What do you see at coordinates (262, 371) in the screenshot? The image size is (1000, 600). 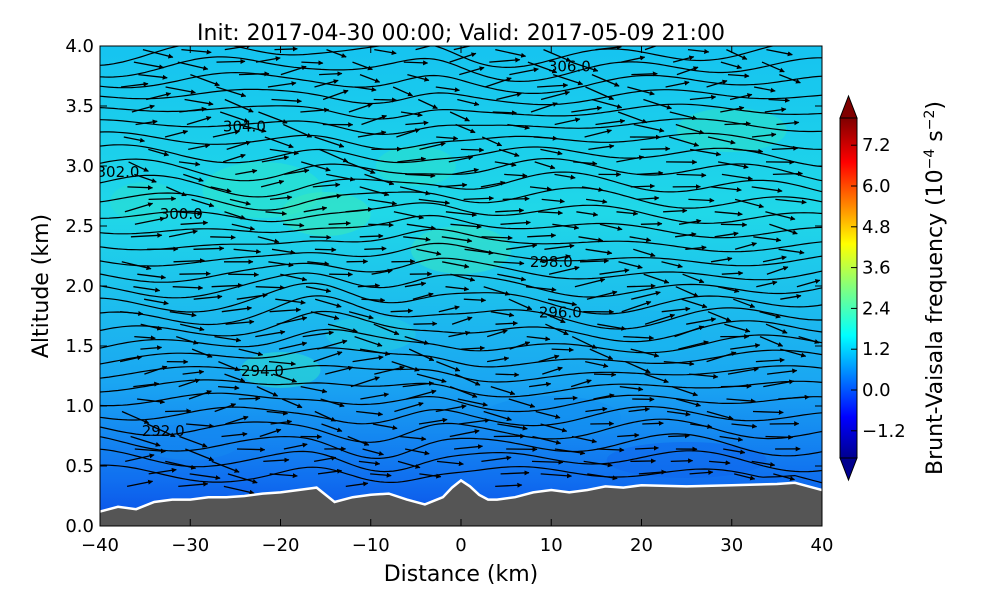 I see `isentrope-label: 294.0` at bounding box center [262, 371].